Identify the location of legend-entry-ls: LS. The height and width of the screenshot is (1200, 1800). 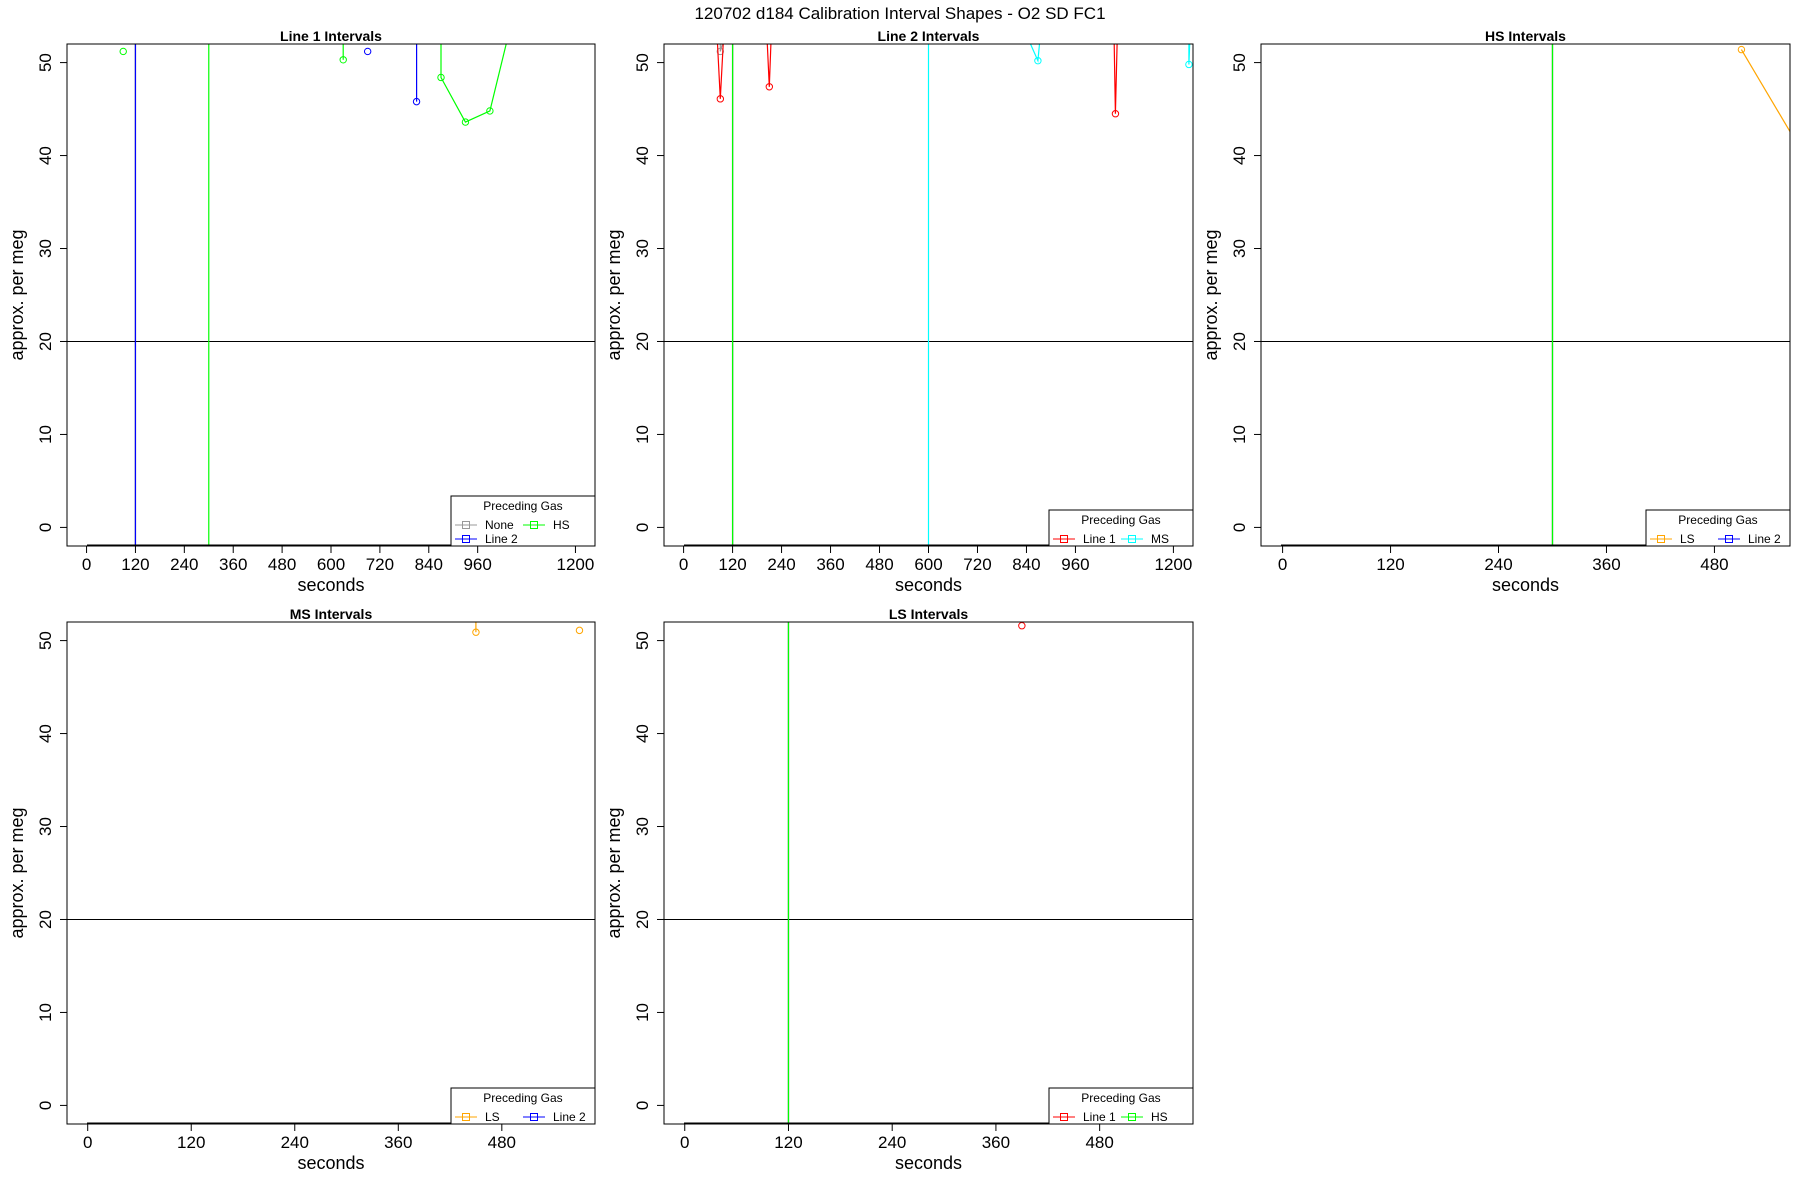
(1687, 539).